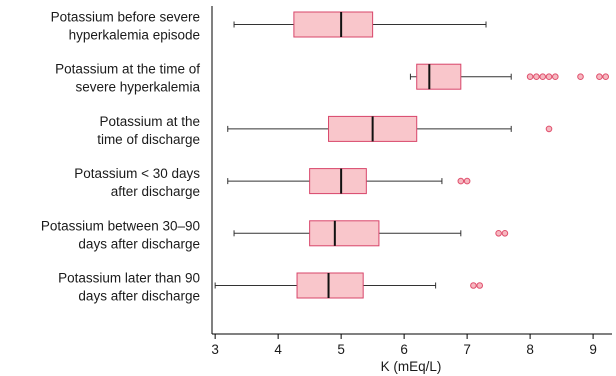  I want to click on category-label-line: severe hyperkalemia, so click(137, 87).